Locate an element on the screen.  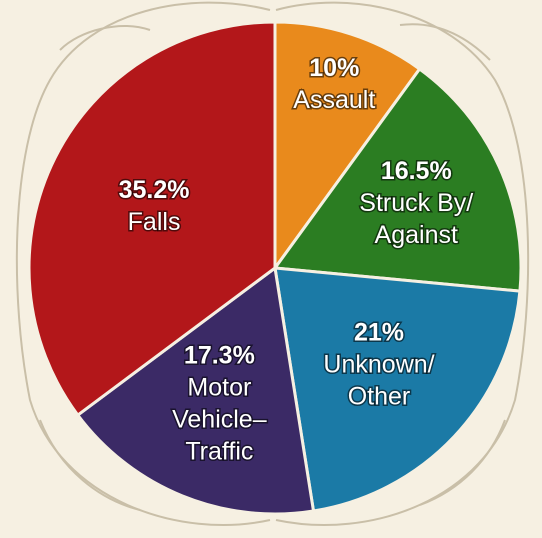
slice-label: Against is located at coordinates (416, 235).